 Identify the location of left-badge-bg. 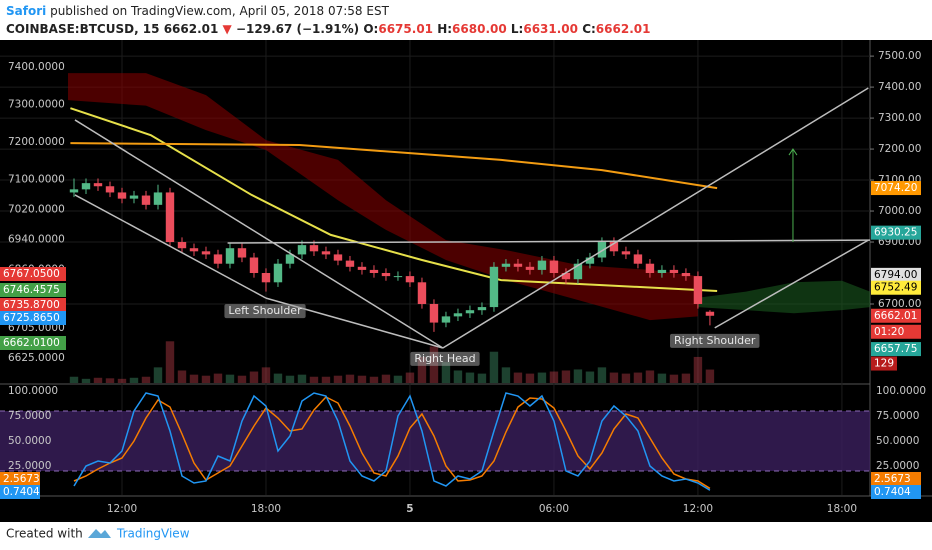
(33, 290).